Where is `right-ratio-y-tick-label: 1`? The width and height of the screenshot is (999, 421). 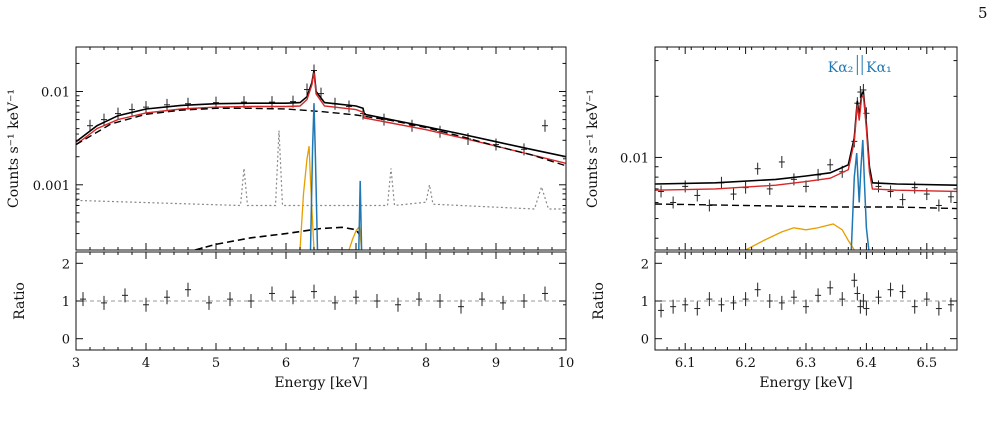 right-ratio-y-tick-label: 1 is located at coordinates (645, 302).